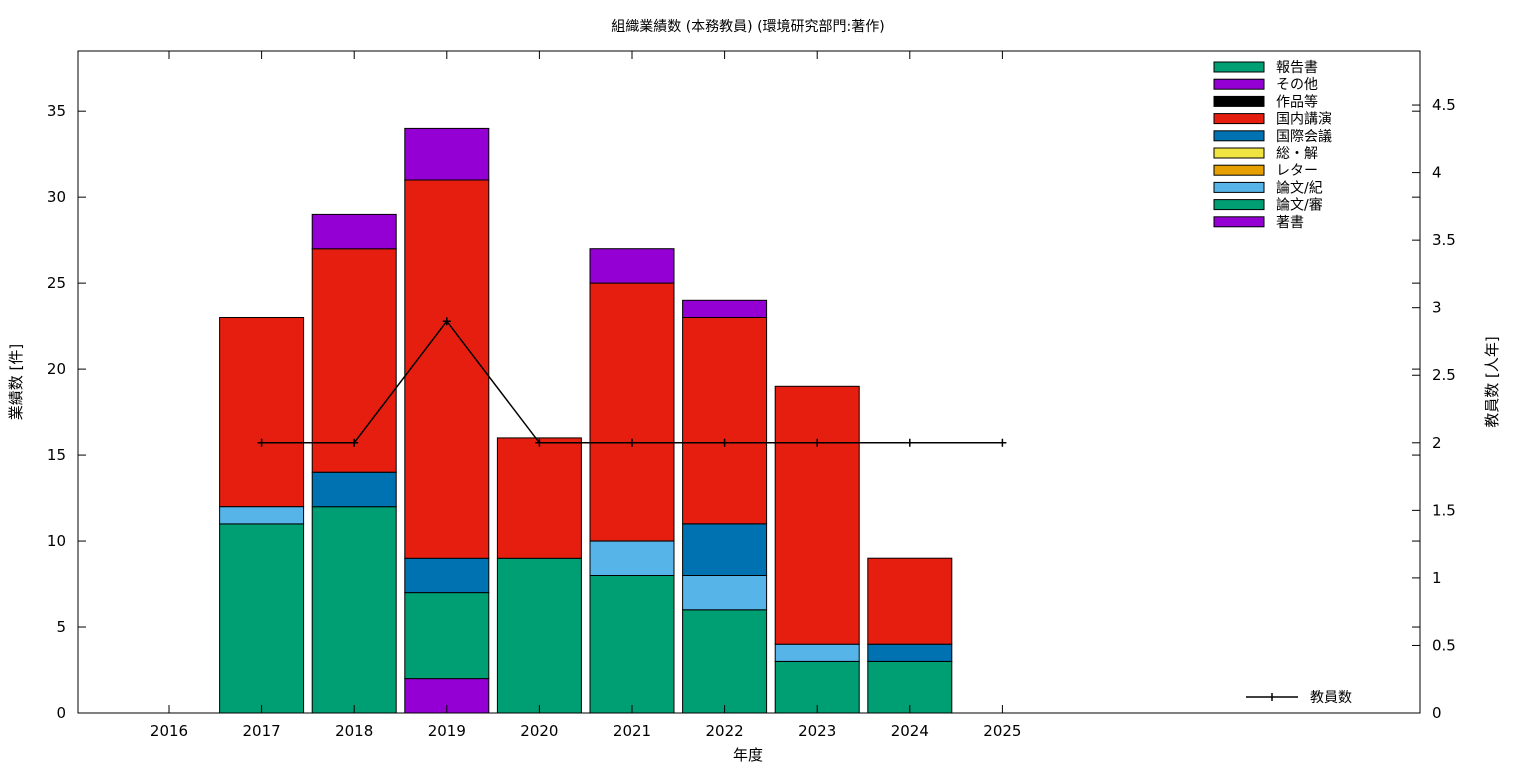 This screenshot has width=1536, height=768. What do you see at coordinates (1299, 698) in the screenshot?
I see `line-legend: 教員数` at bounding box center [1299, 698].